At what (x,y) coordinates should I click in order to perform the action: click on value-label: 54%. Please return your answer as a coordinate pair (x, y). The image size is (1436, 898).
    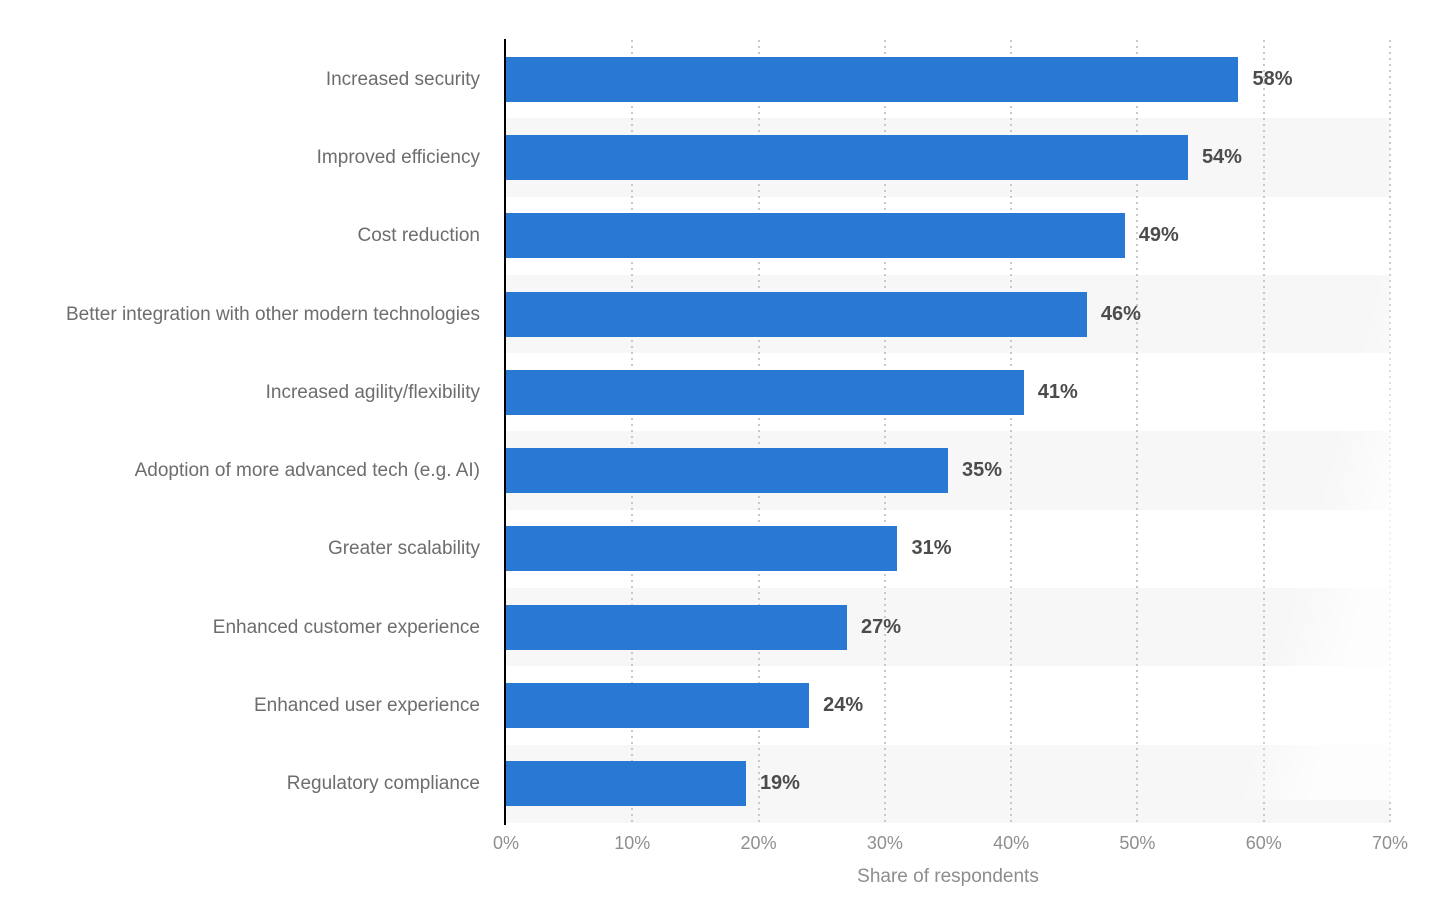
    Looking at the image, I should click on (1221, 156).